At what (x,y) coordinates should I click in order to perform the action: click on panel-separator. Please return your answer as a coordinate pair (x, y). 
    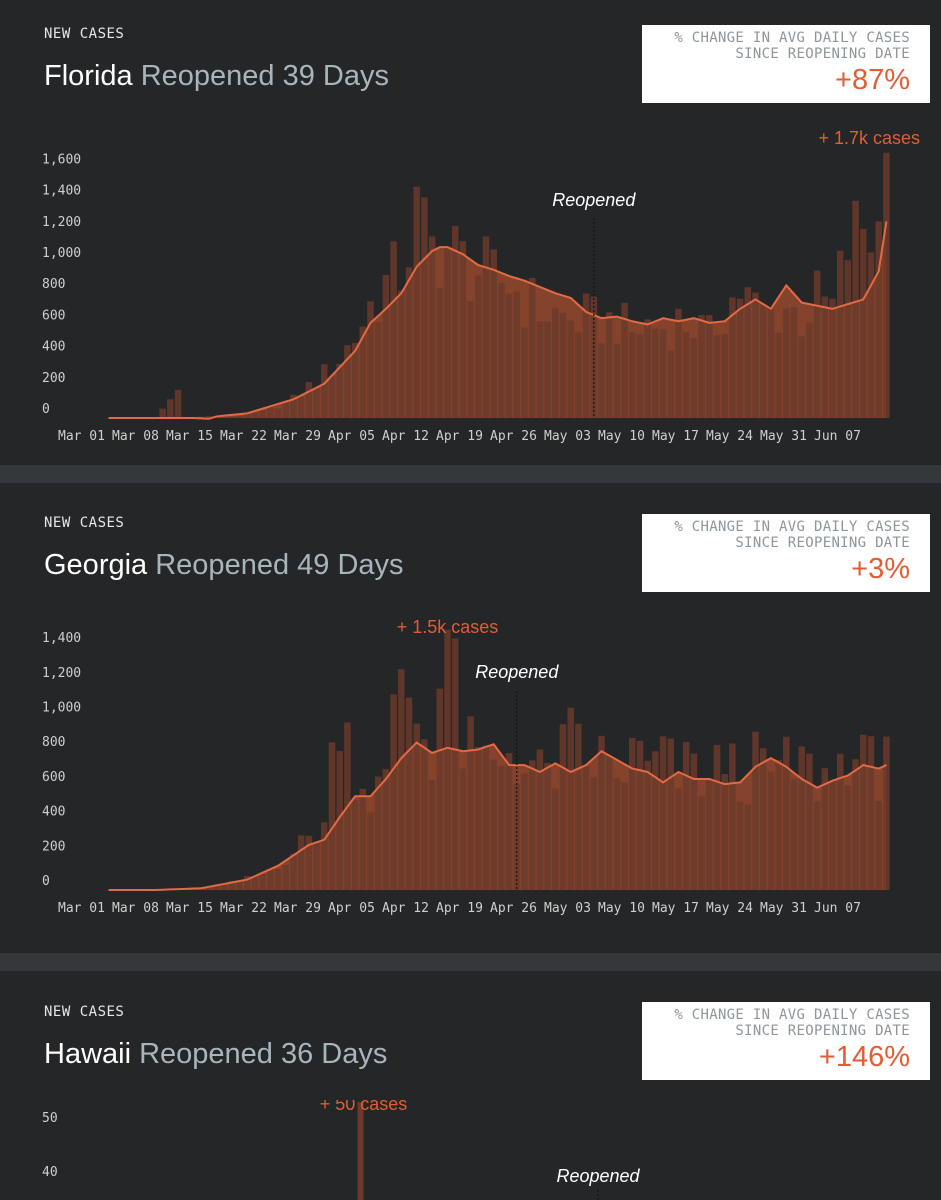
    Looking at the image, I should click on (470, 474).